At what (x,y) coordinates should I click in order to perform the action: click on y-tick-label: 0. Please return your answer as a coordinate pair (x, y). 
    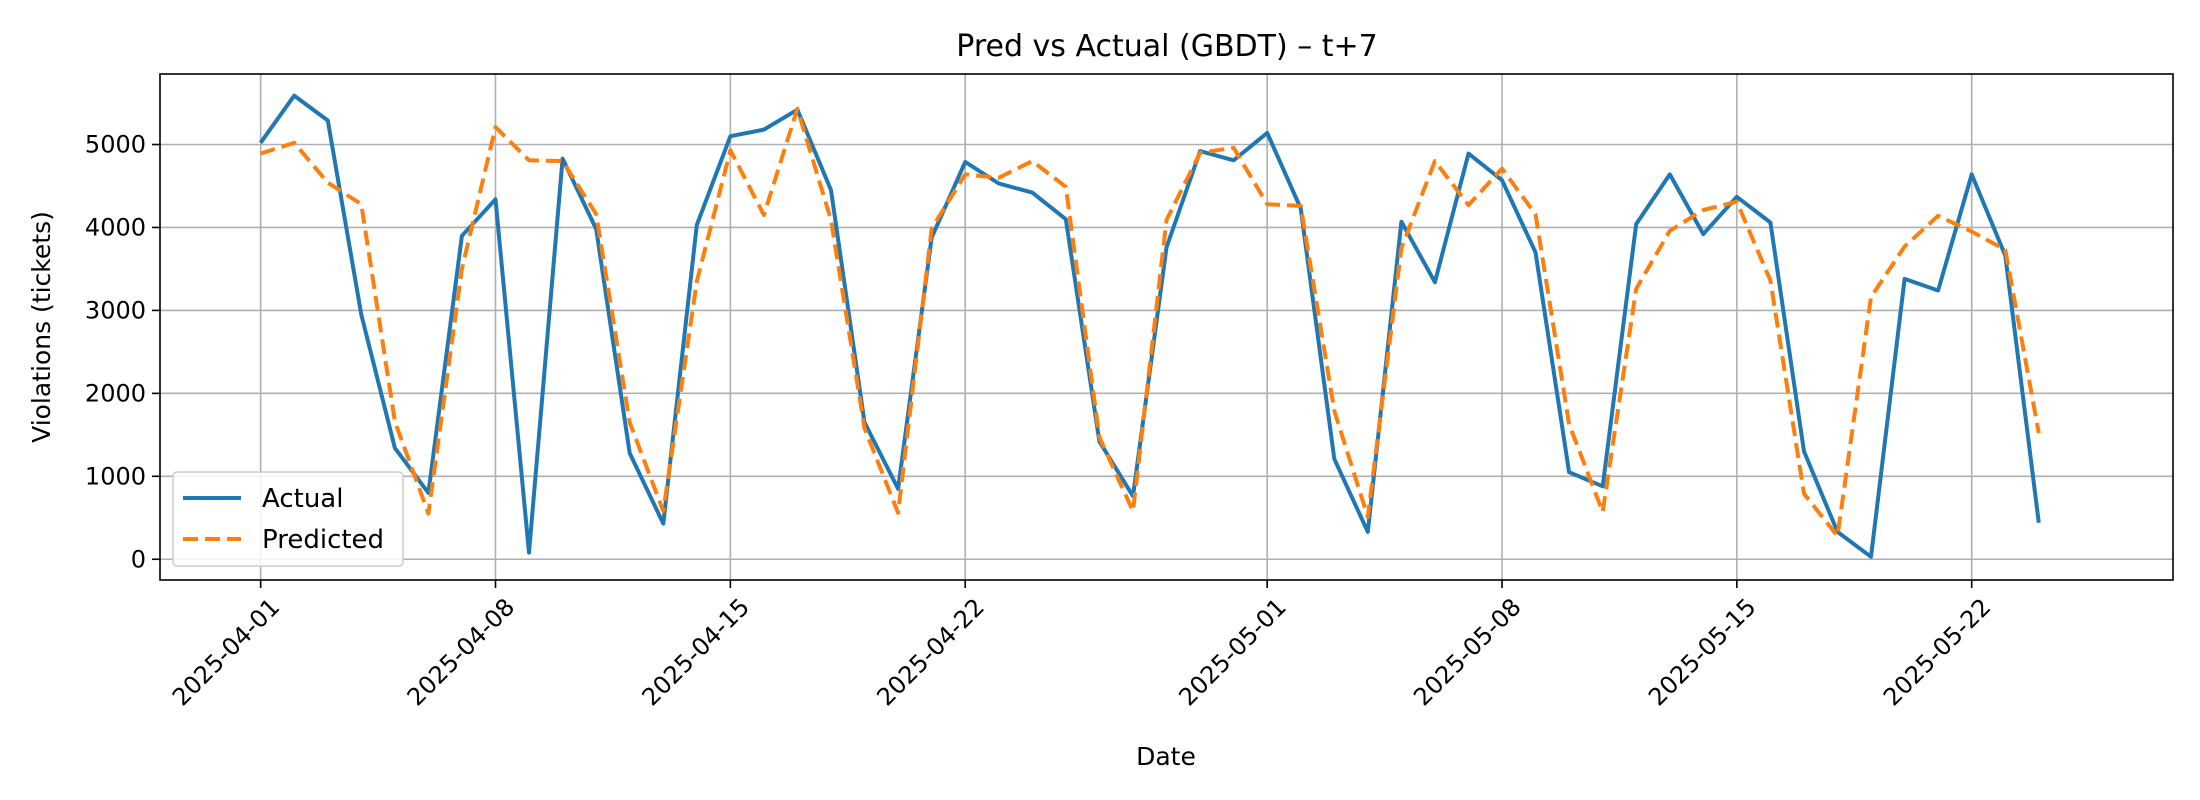
    Looking at the image, I should click on (138, 559).